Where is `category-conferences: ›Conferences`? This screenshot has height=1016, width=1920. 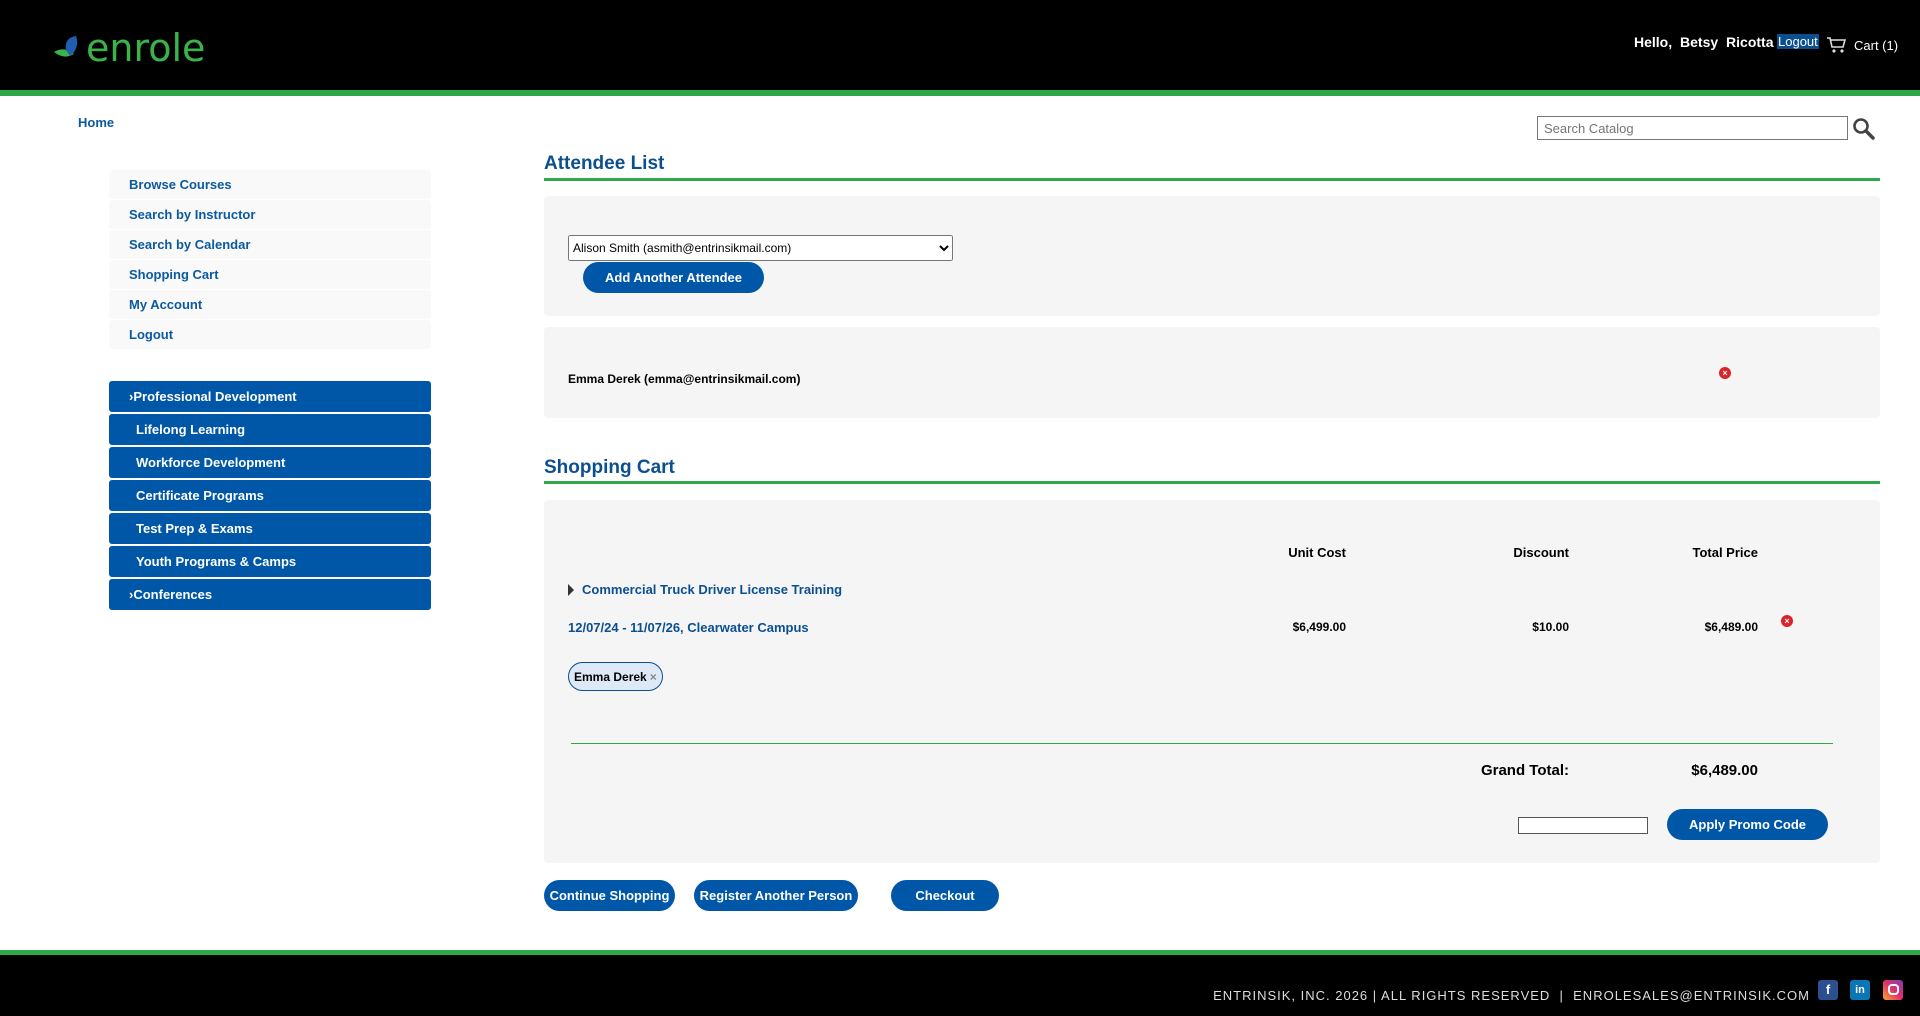 category-conferences: ›Conferences is located at coordinates (270, 594).